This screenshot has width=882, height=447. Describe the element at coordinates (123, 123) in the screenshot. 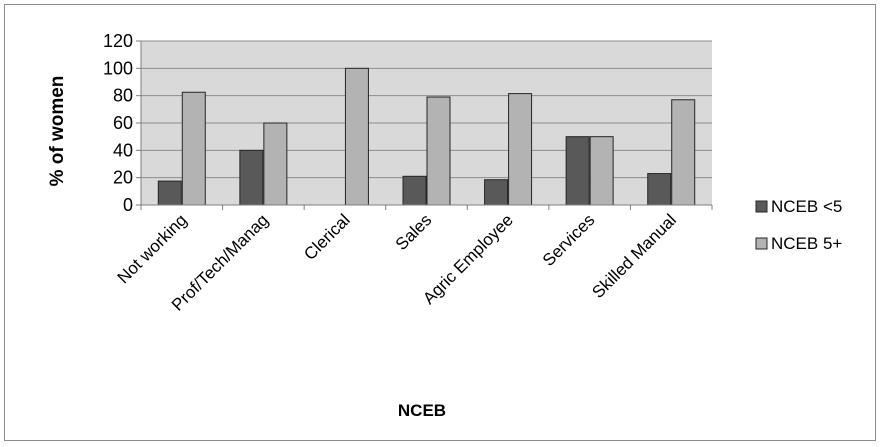

I see `y-tick-label: 60` at that location.